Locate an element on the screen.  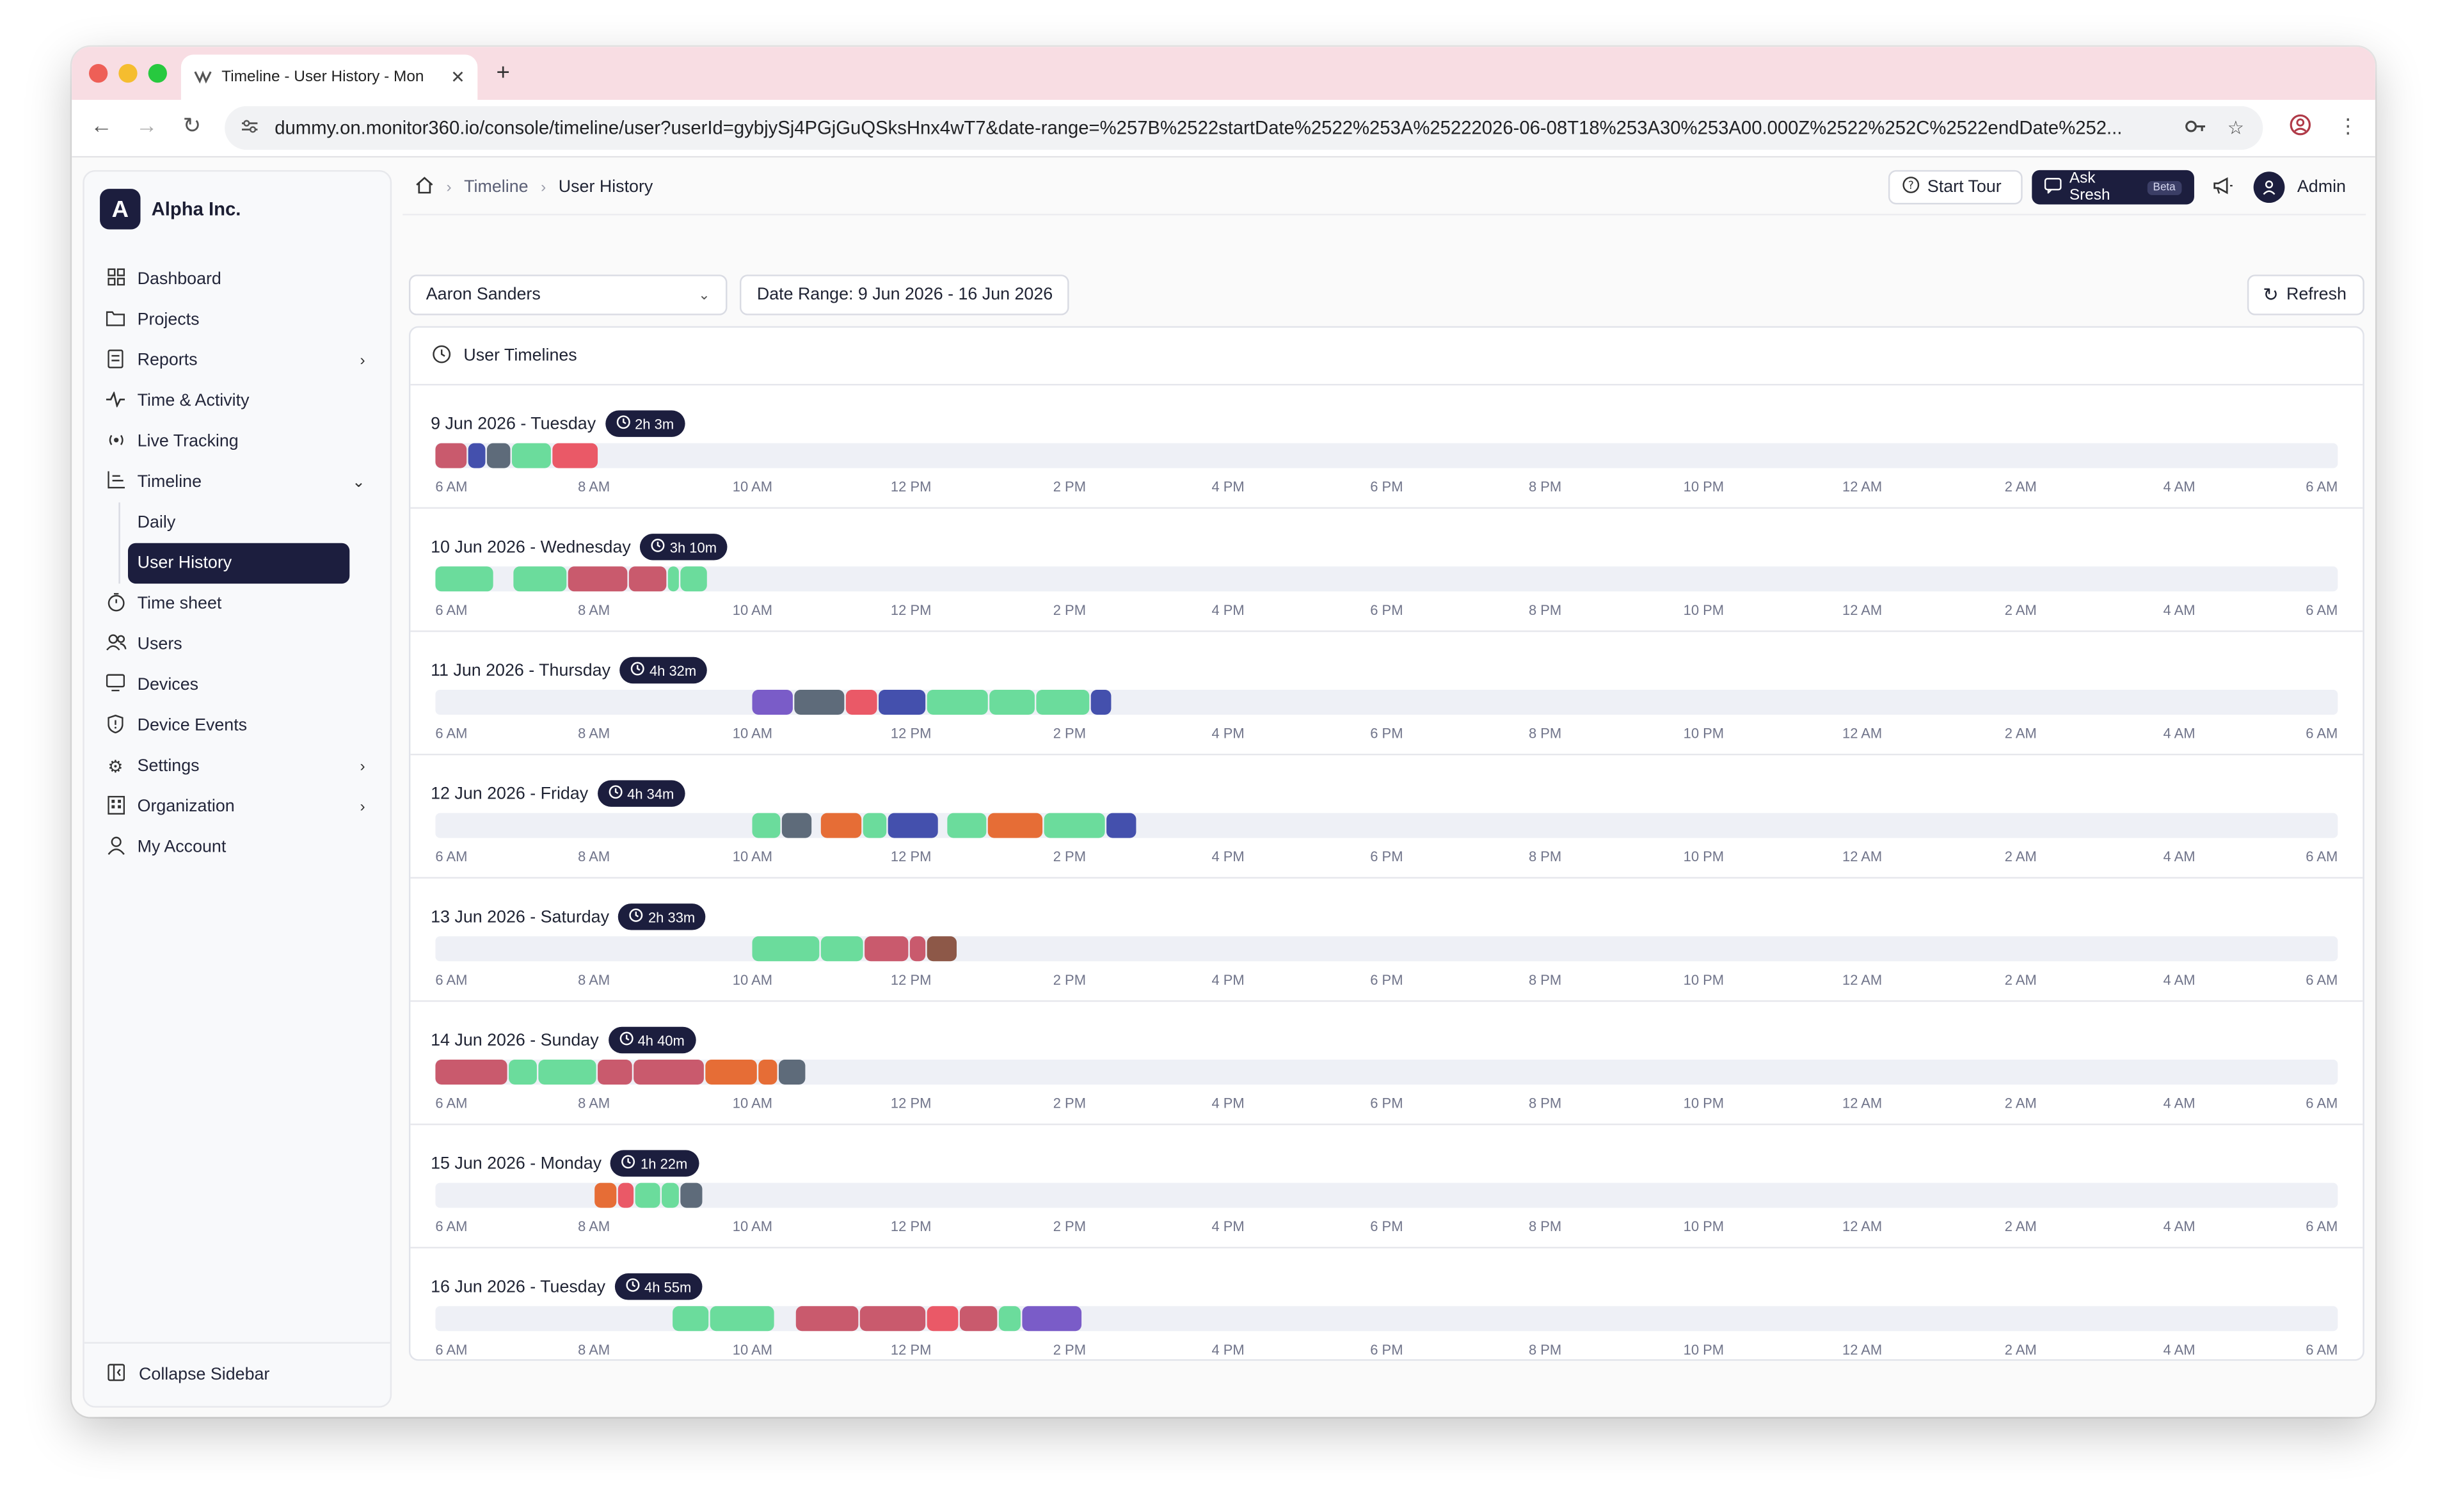
sidebar-item-dashboard: Dashboard is located at coordinates (237, 279).